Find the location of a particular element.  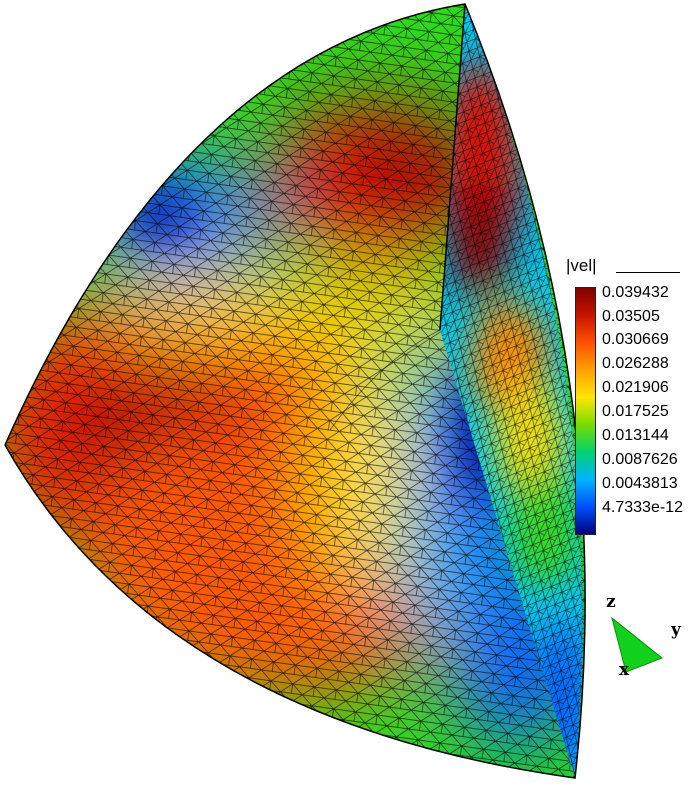

colorbar-tick-label: 0.0087626 is located at coordinates (640, 459).